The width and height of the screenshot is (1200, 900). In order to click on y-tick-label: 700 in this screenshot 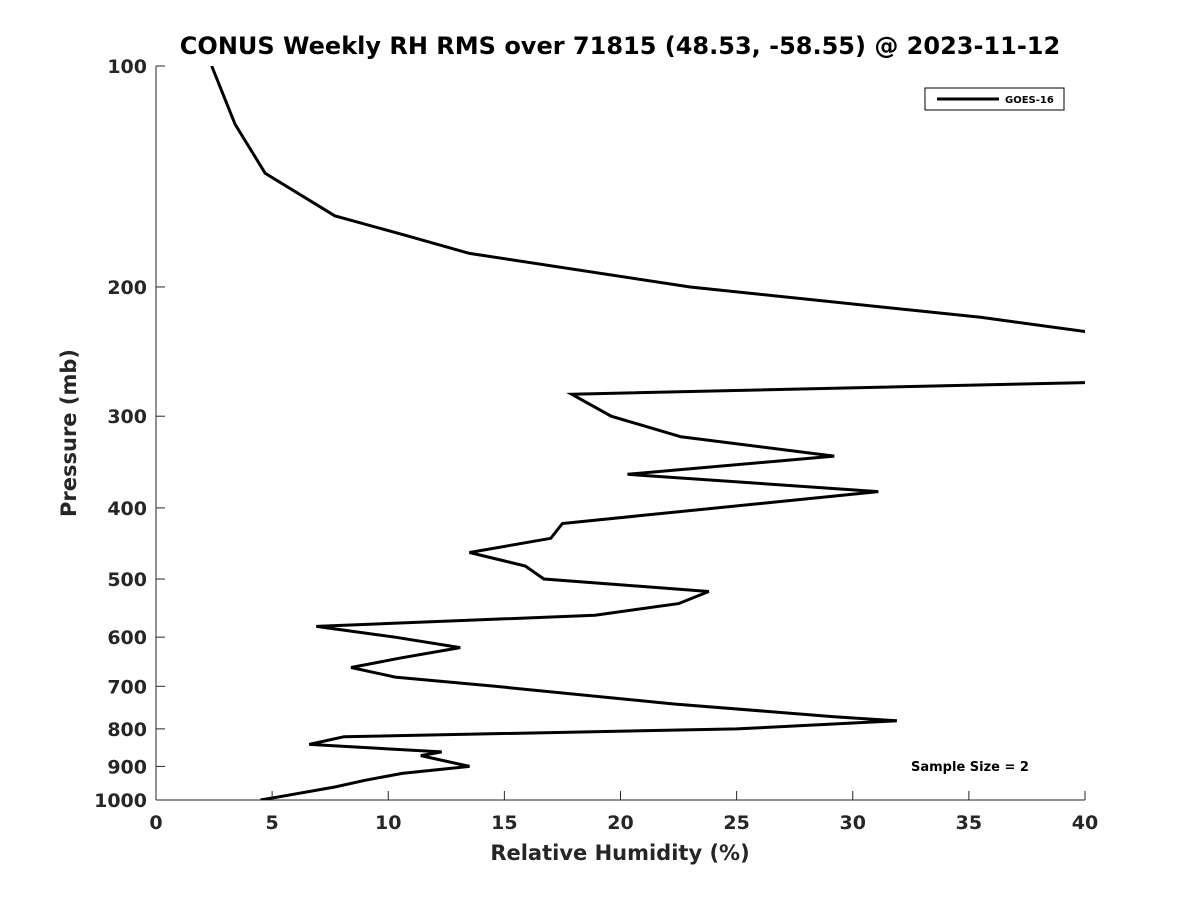, I will do `click(127, 687)`.